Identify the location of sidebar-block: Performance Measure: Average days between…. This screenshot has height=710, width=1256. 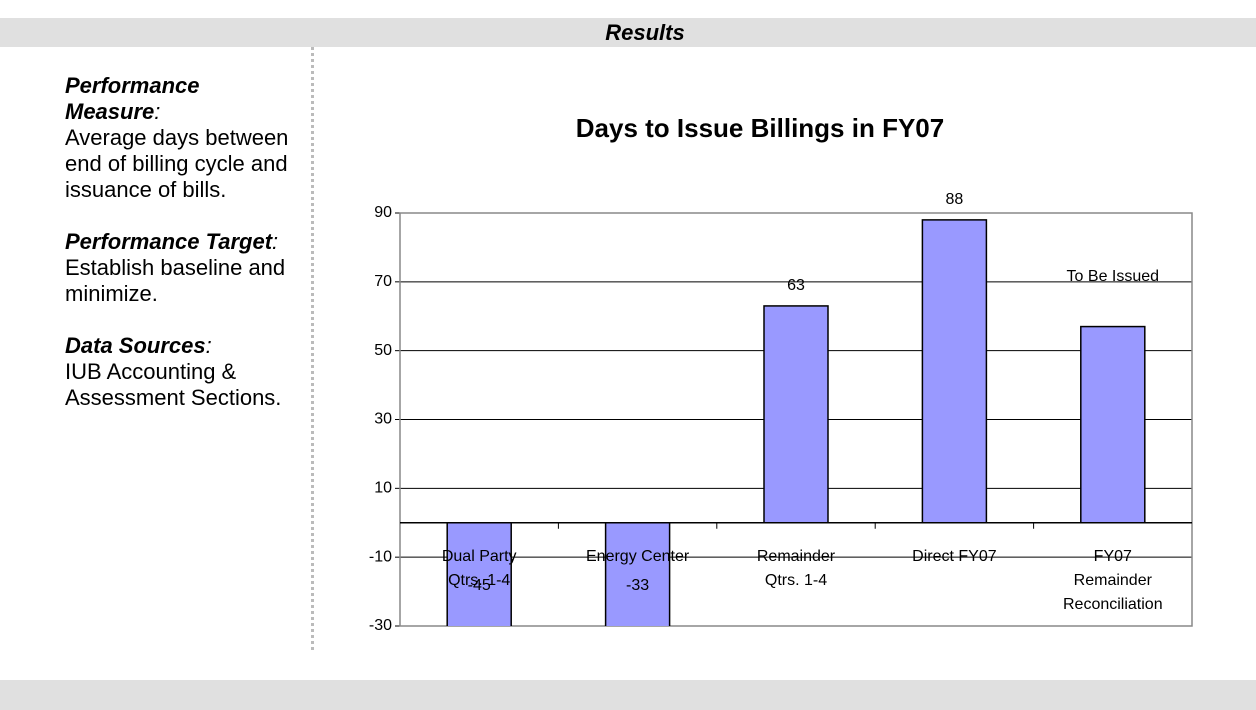
(177, 138).